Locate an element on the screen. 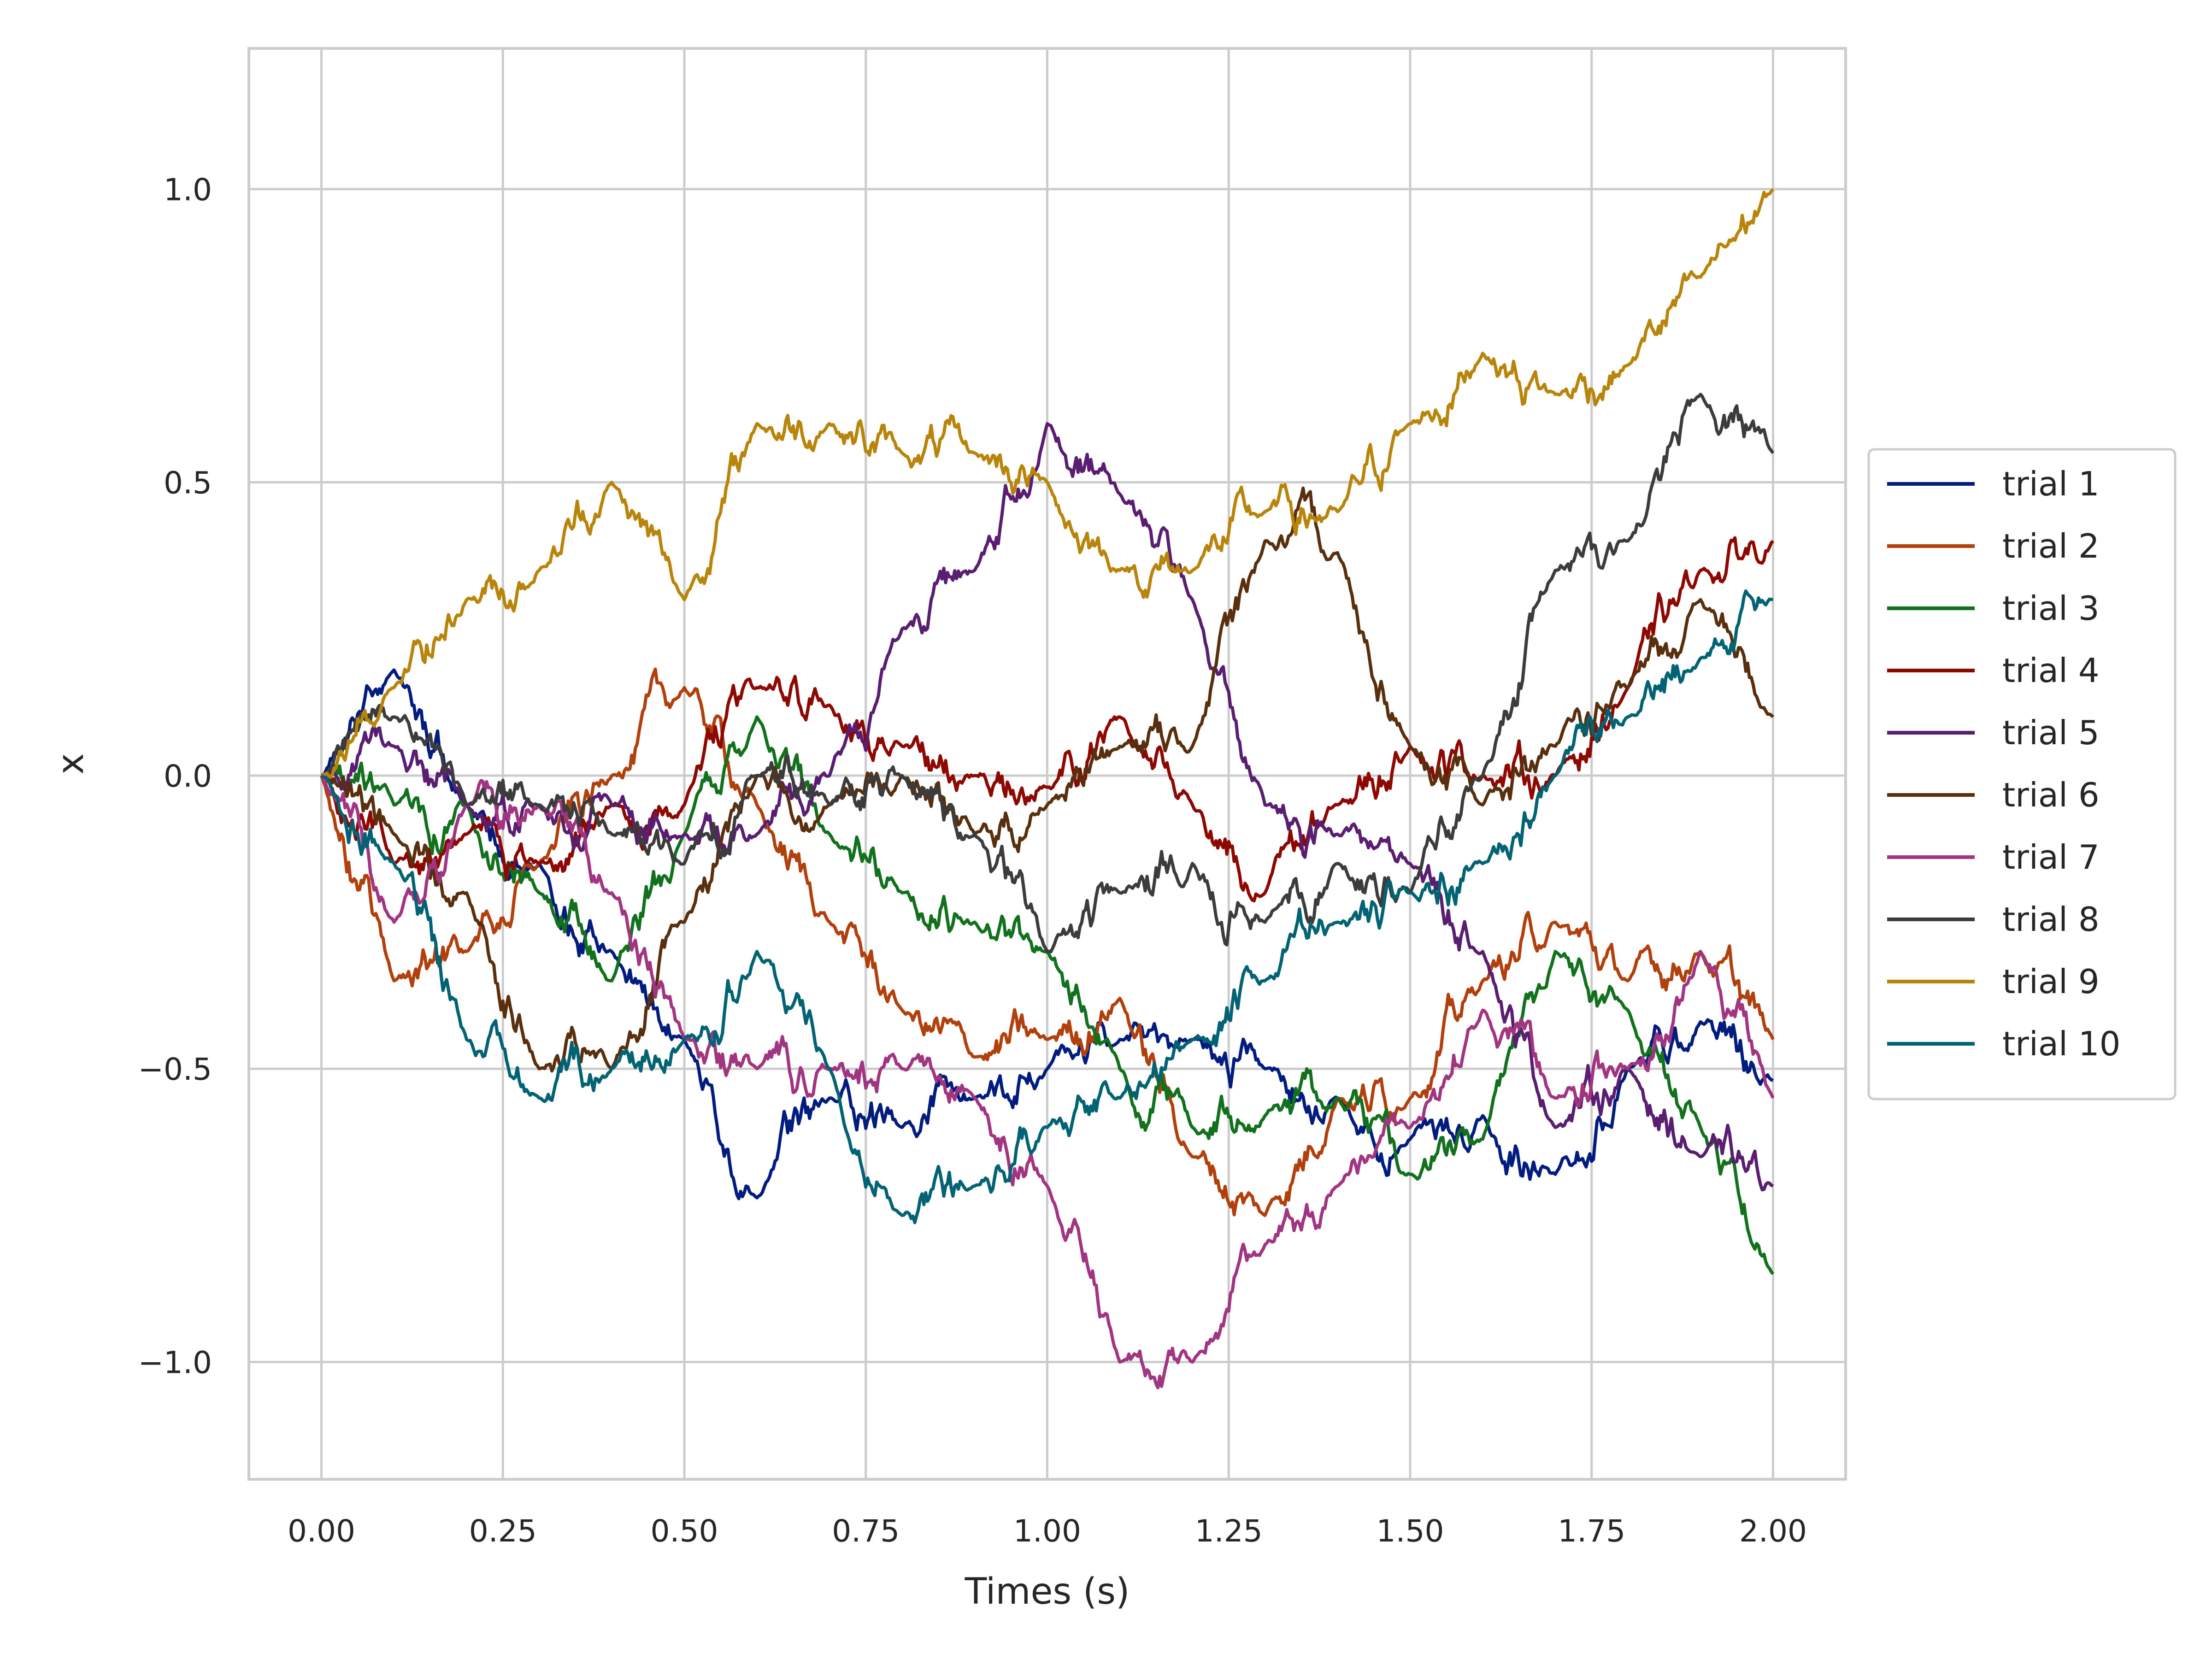 The image size is (2212, 1659). x-tick-label: 2.00 is located at coordinates (1773, 1531).